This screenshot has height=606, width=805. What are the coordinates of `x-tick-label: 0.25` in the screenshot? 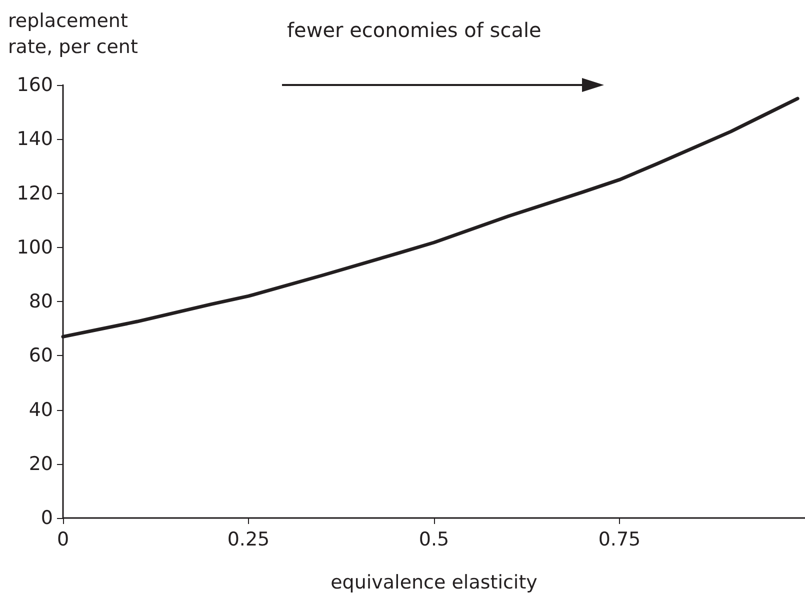 It's located at (248, 539).